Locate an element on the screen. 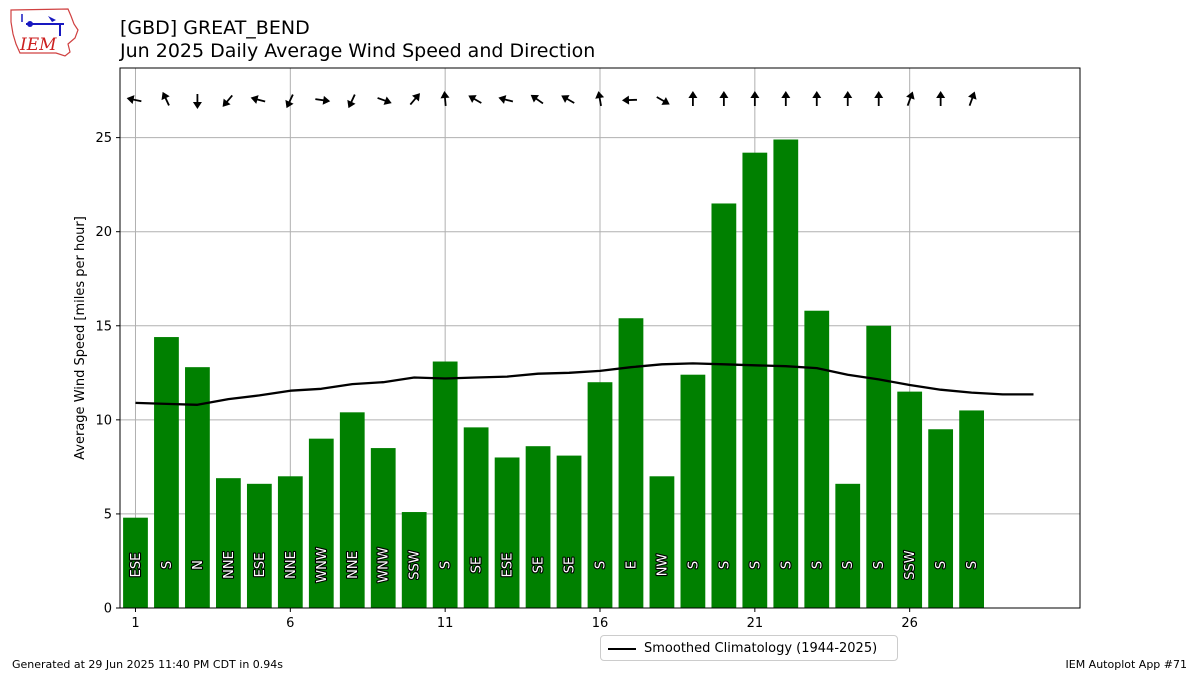  direction-label: N is located at coordinates (198, 565).